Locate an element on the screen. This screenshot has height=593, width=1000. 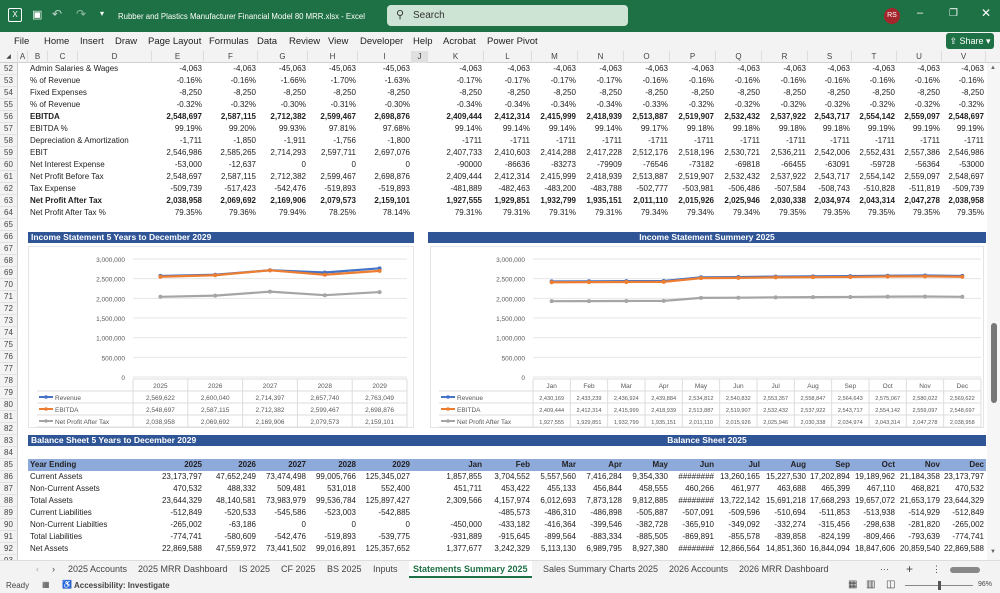
ribbon-tab-file: File is located at coordinates (22, 41).